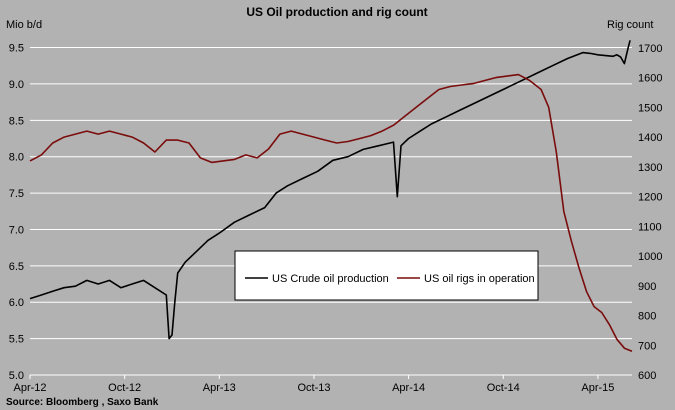 The image size is (675, 410). I want to click on left-tick-label: 5.5, so click(16, 340).